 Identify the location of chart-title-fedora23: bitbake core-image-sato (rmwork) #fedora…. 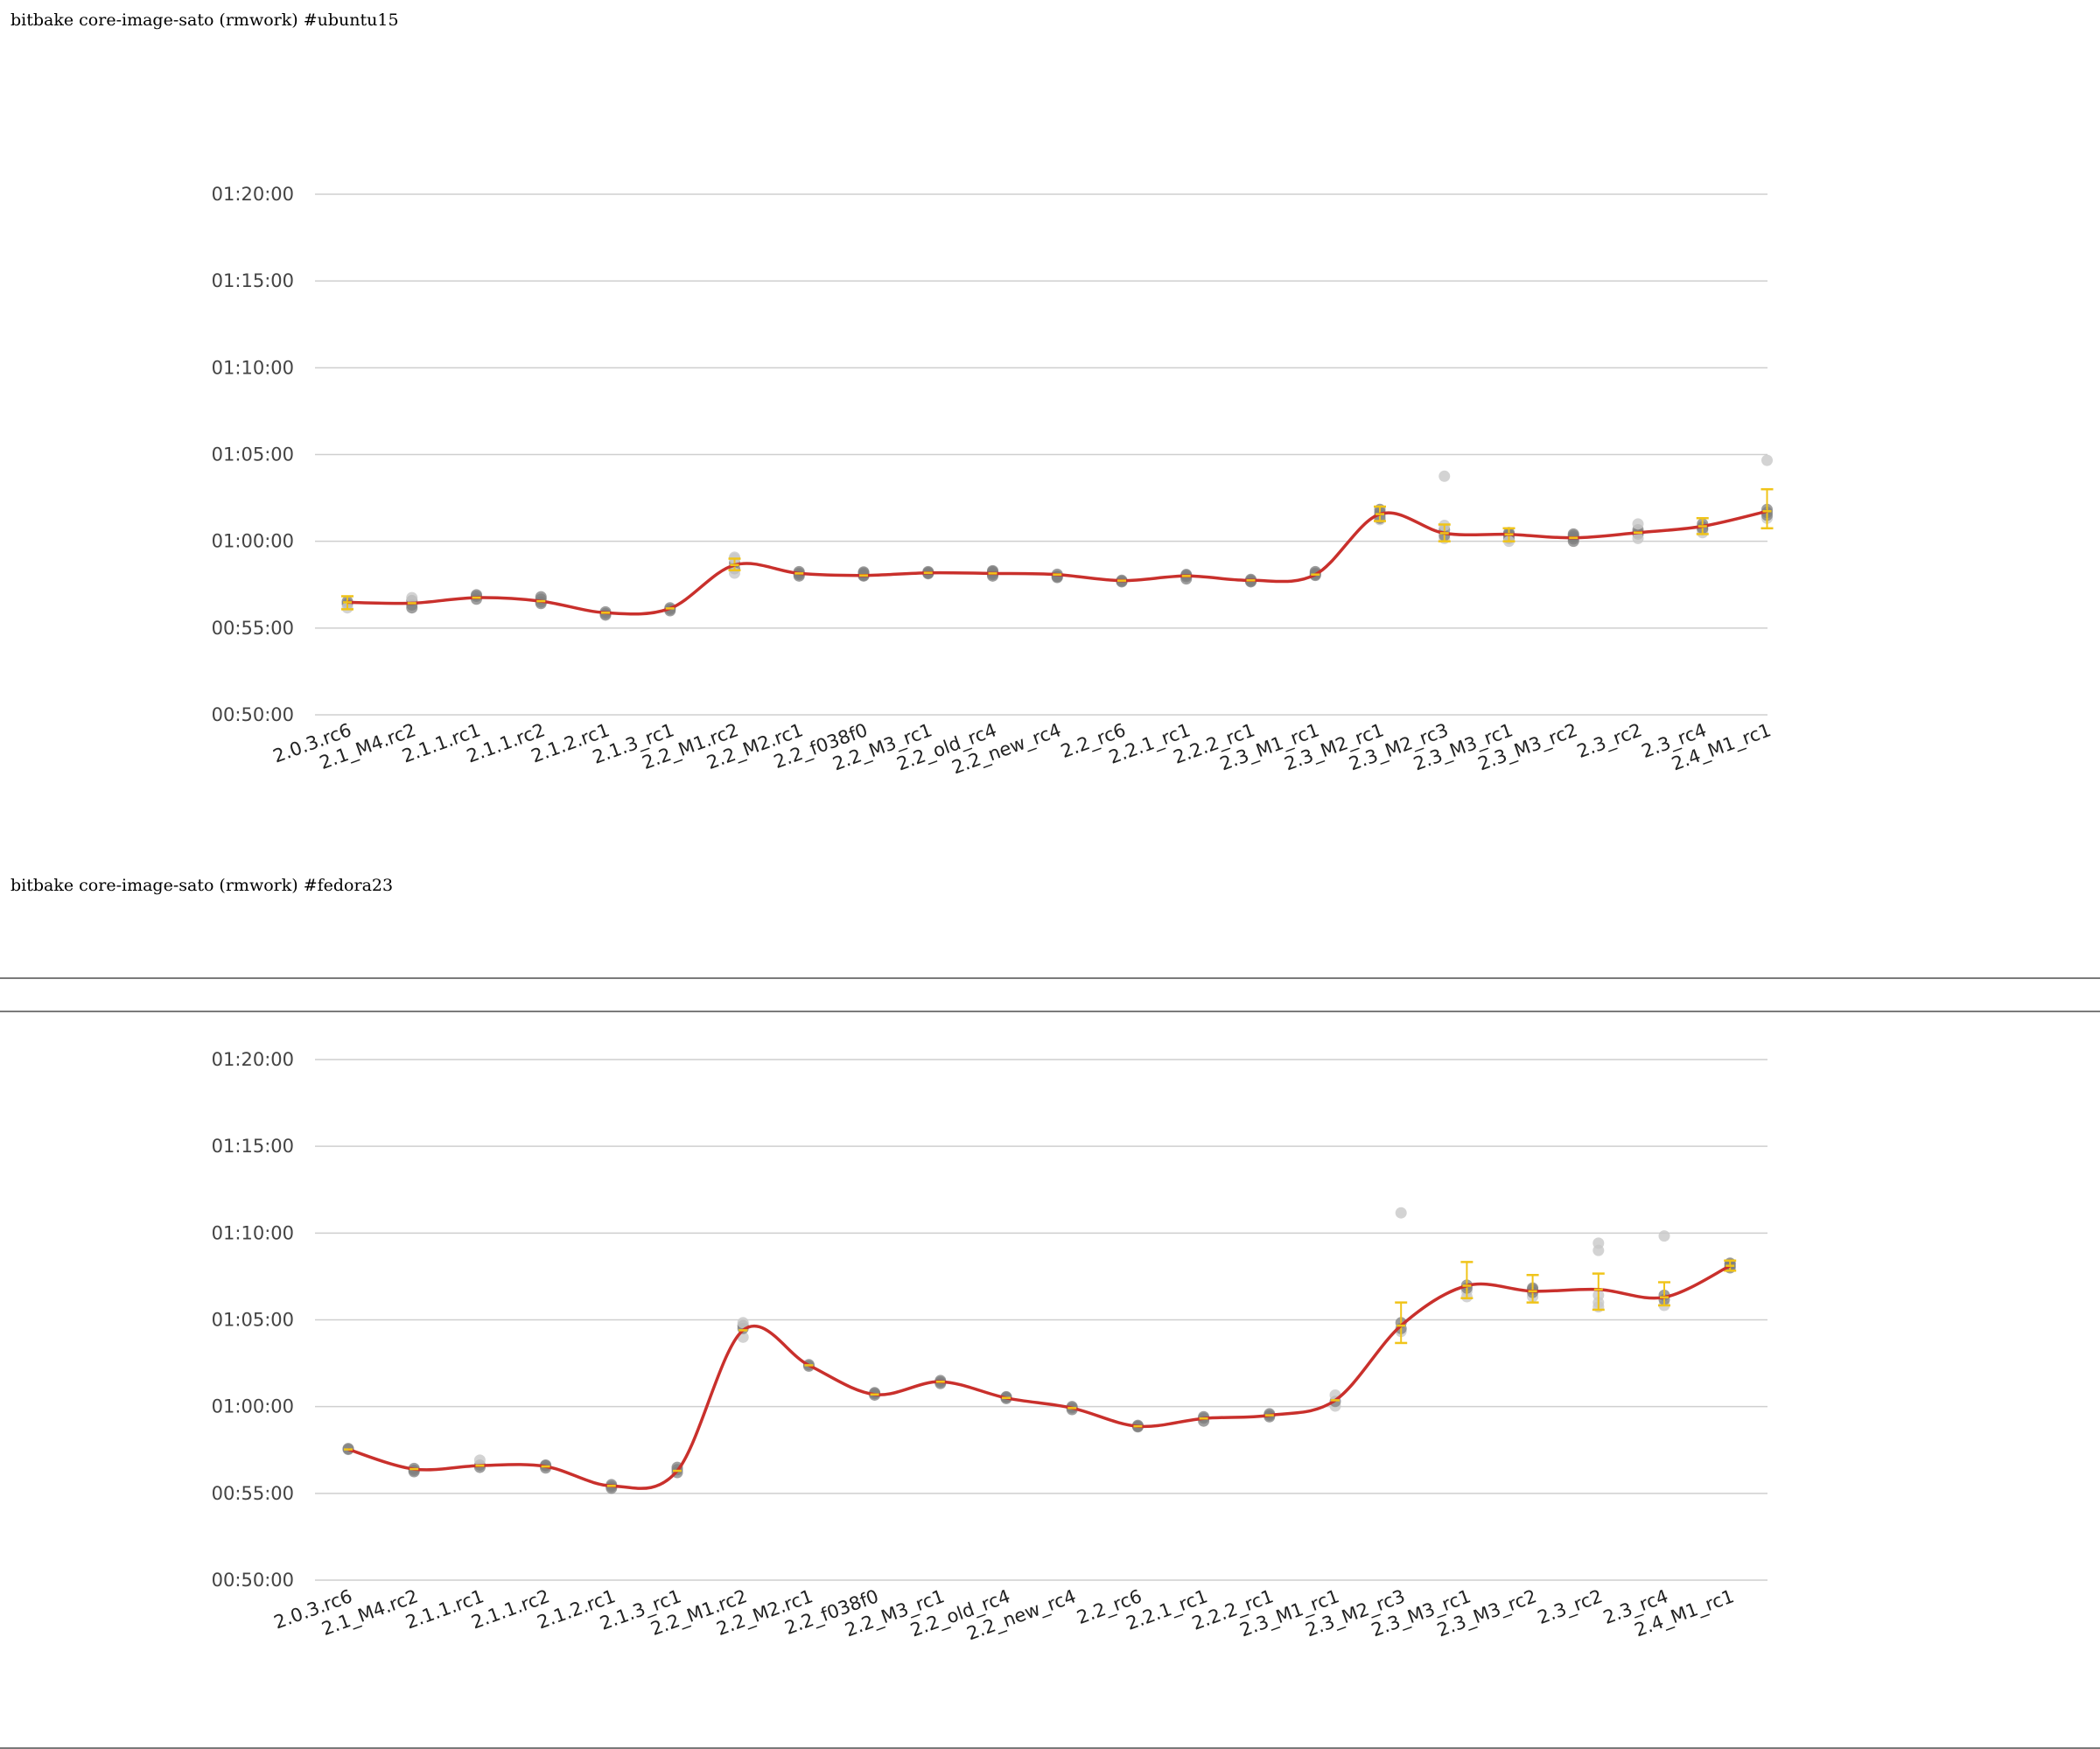
(202, 885).